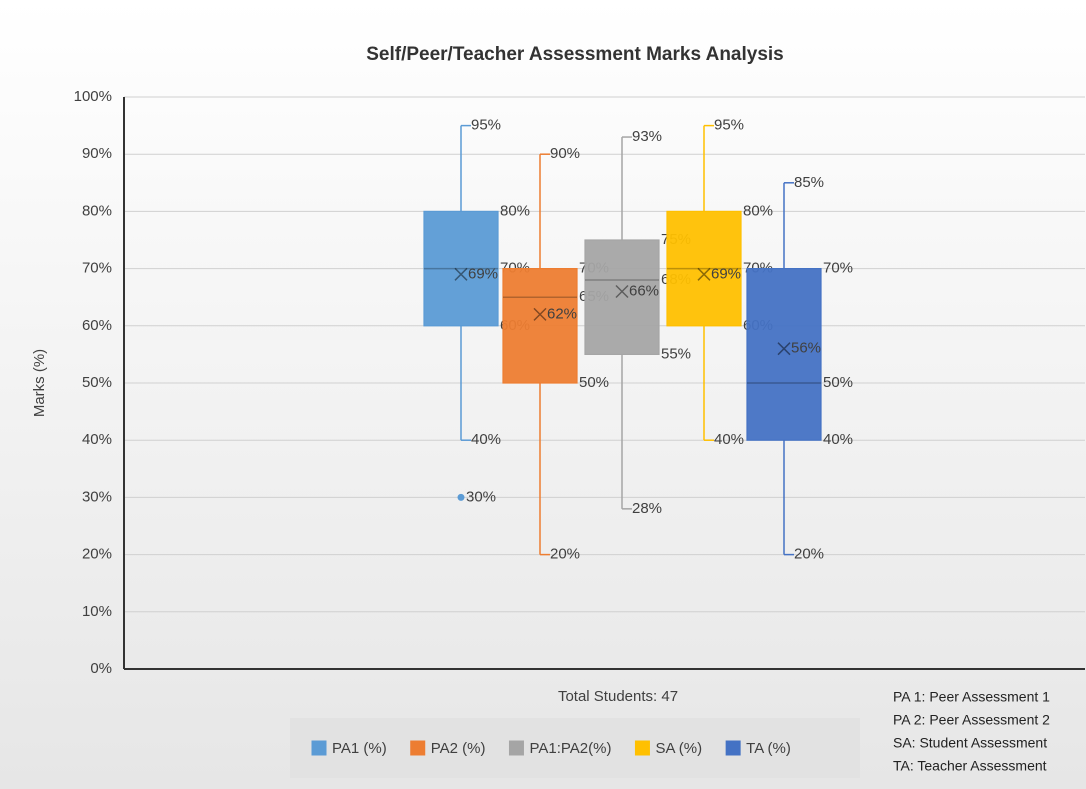 This screenshot has width=1086, height=789. I want to click on legend-label: PA1:PA2(%), so click(570, 748).